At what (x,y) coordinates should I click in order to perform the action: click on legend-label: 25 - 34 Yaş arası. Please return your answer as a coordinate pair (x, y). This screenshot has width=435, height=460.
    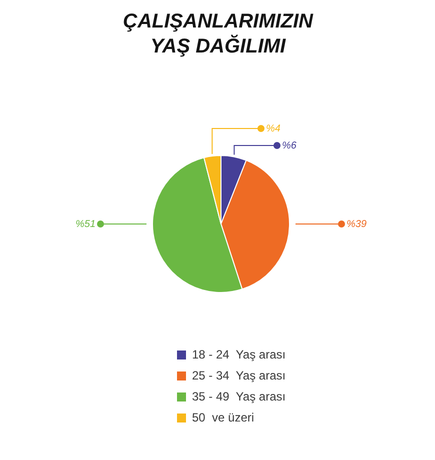
    Looking at the image, I should click on (239, 375).